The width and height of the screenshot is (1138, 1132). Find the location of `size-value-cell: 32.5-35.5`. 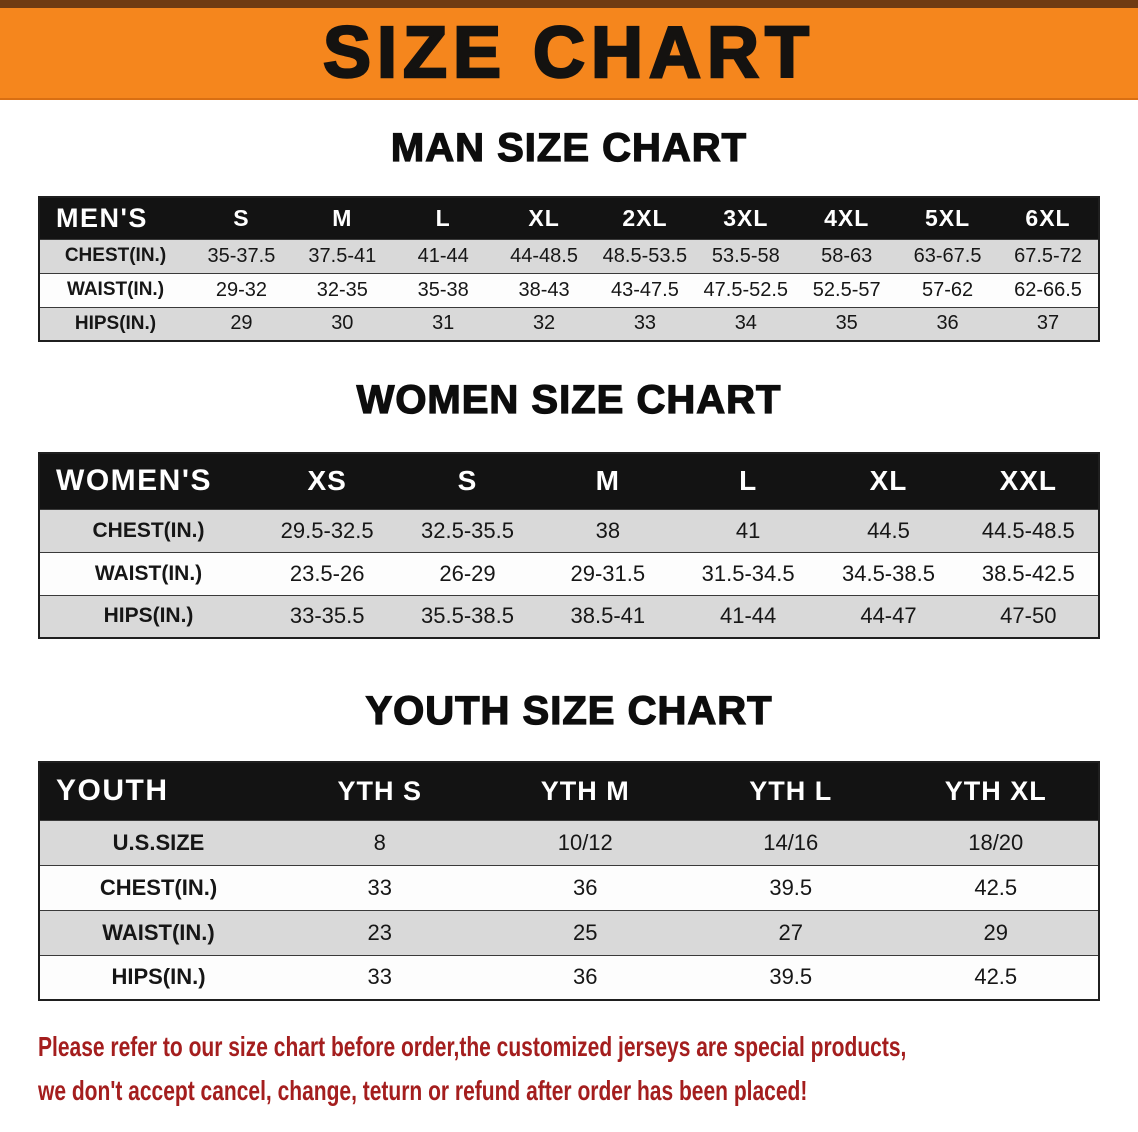

size-value-cell: 32.5-35.5 is located at coordinates (467, 530).